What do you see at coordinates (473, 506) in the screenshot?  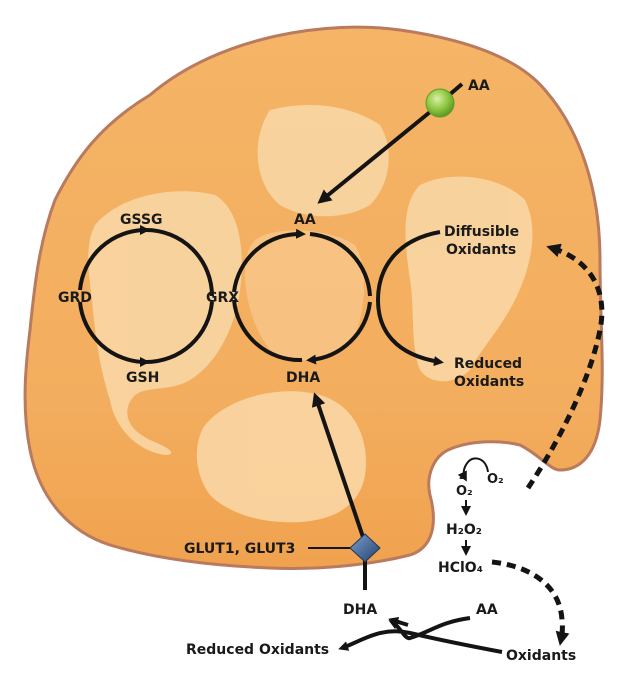 I see `superoxide-chain` at bounding box center [473, 506].